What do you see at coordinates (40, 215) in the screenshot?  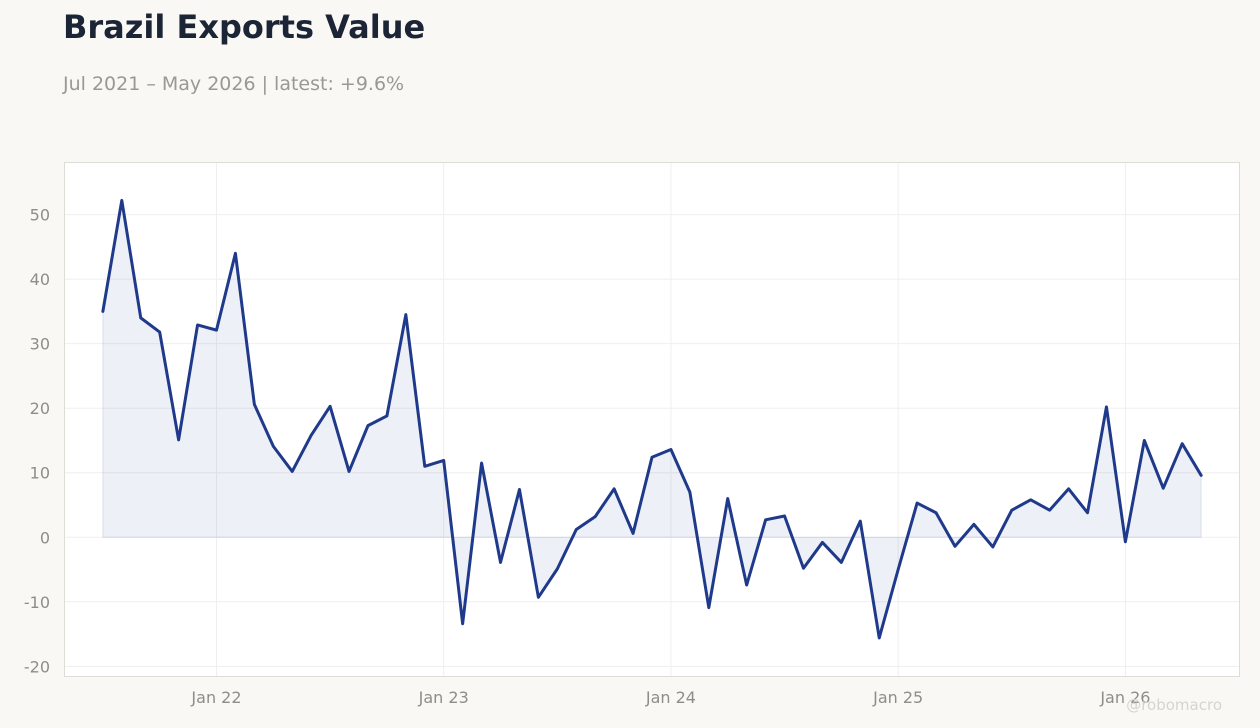 I see `y-tick-label: 50` at bounding box center [40, 215].